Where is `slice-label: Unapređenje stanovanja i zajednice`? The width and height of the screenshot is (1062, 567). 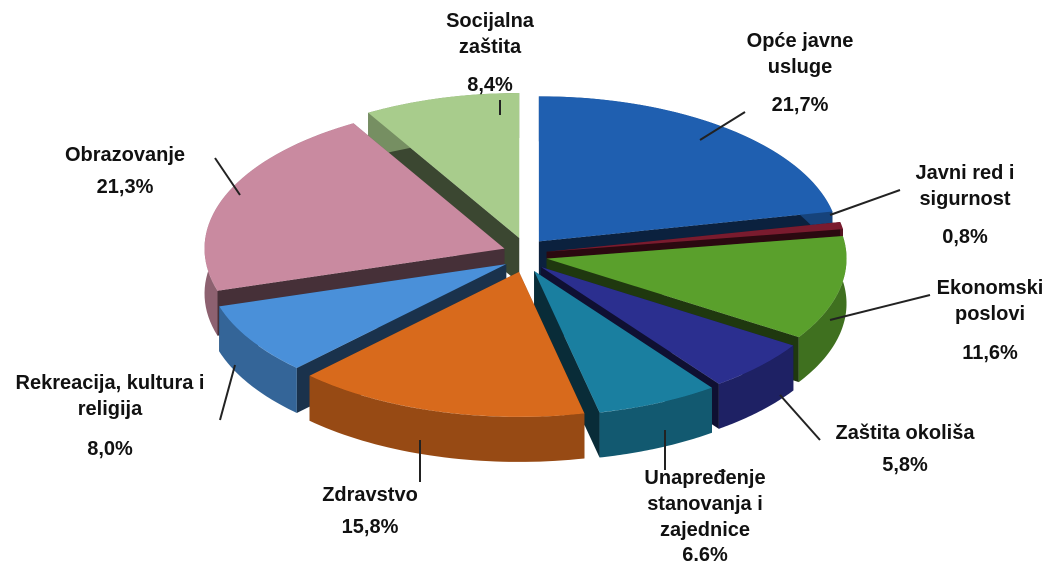
slice-label: Unapređenje stanovanja i zajednice is located at coordinates (705, 504).